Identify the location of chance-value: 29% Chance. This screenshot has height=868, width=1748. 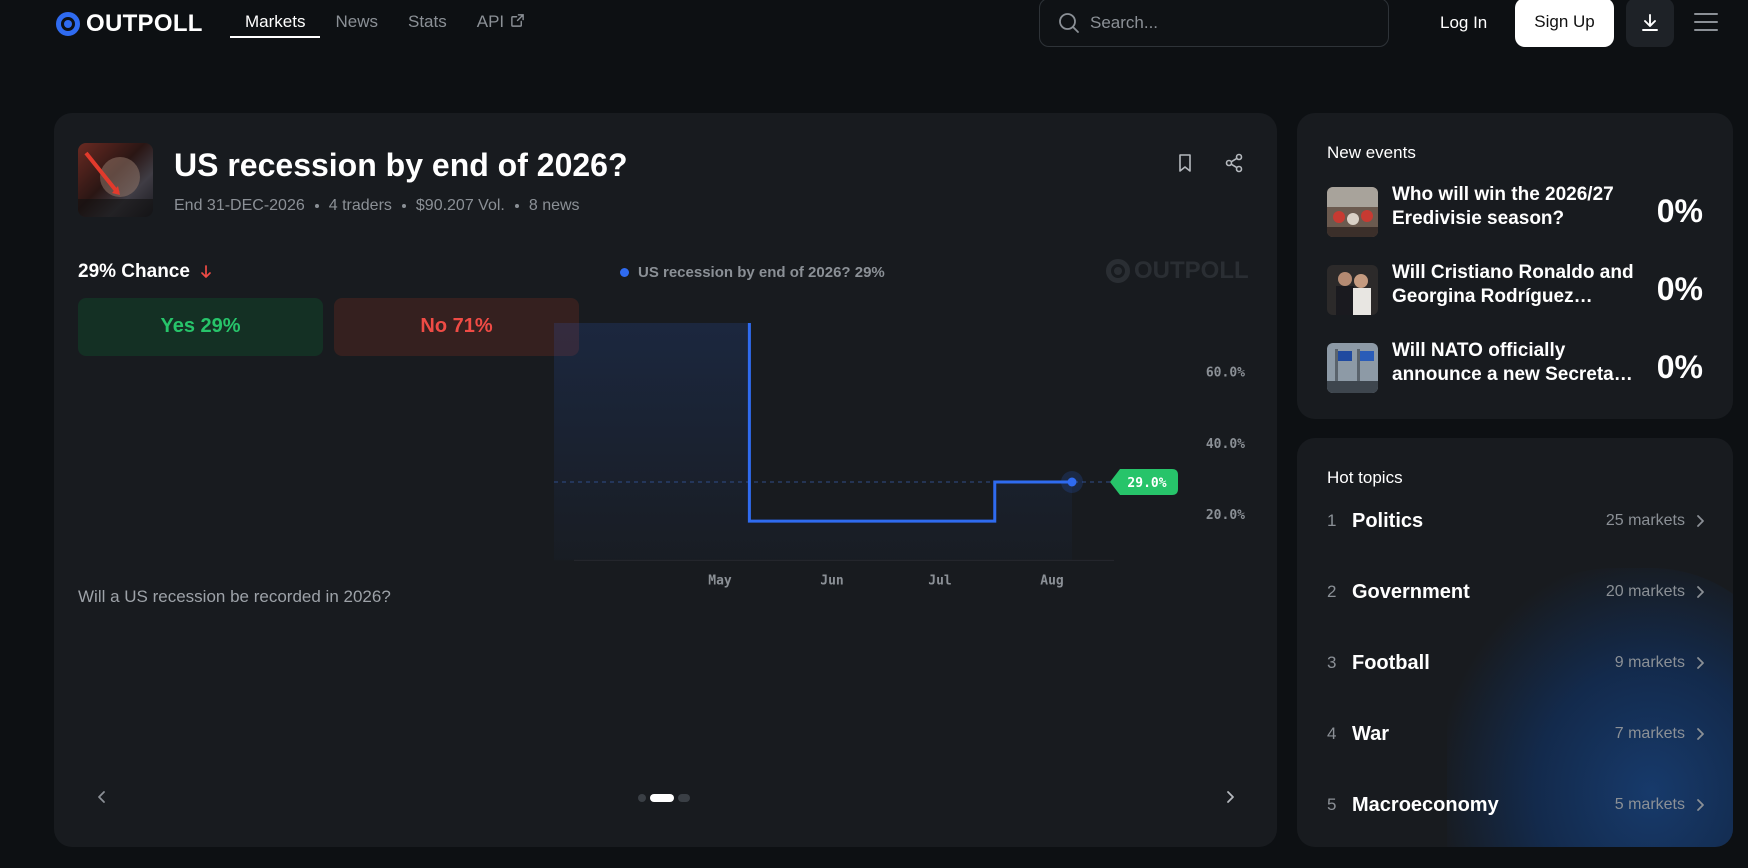
(134, 271).